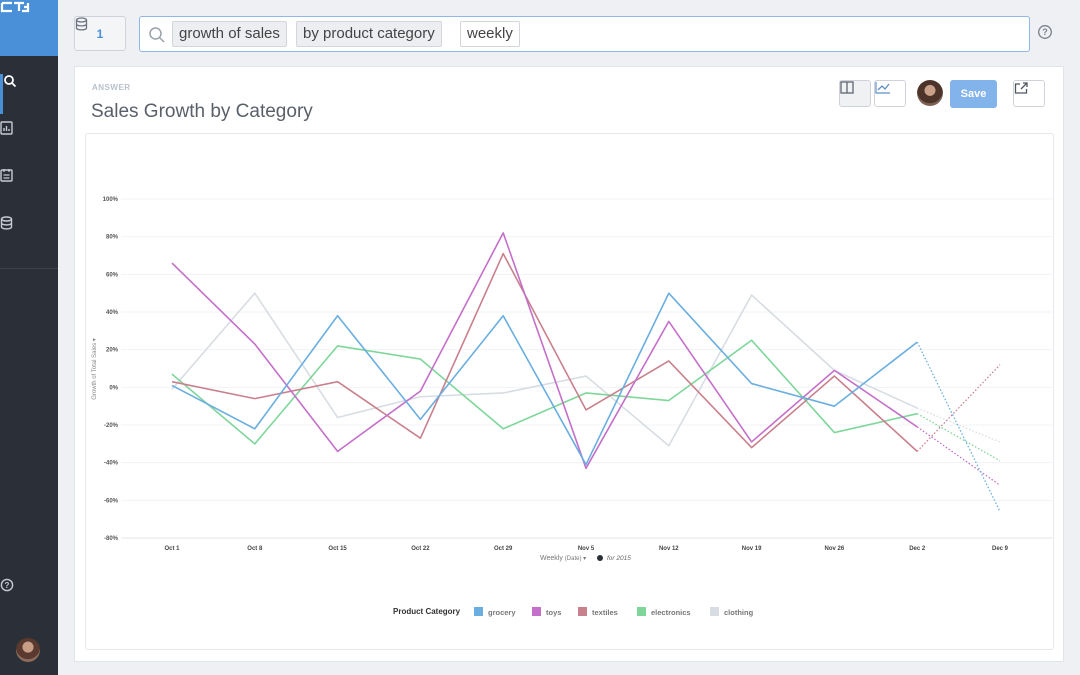 The height and width of the screenshot is (675, 1080). Describe the element at coordinates (714, 611) in the screenshot. I see `legend-swatch-clothing` at that location.